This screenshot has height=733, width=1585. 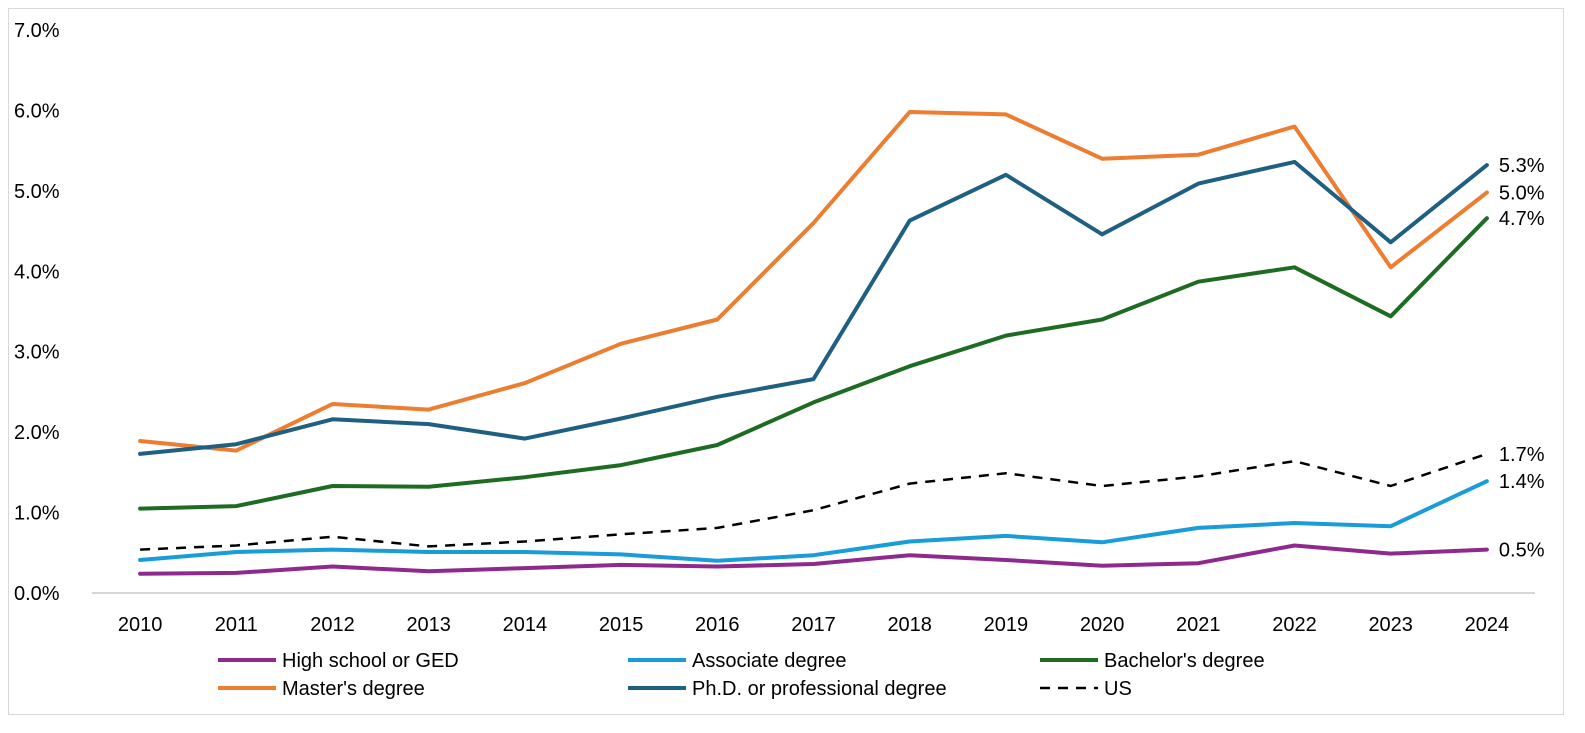 I want to click on end-label-high-school-or-ged: 0.5%, so click(x=1522, y=551).